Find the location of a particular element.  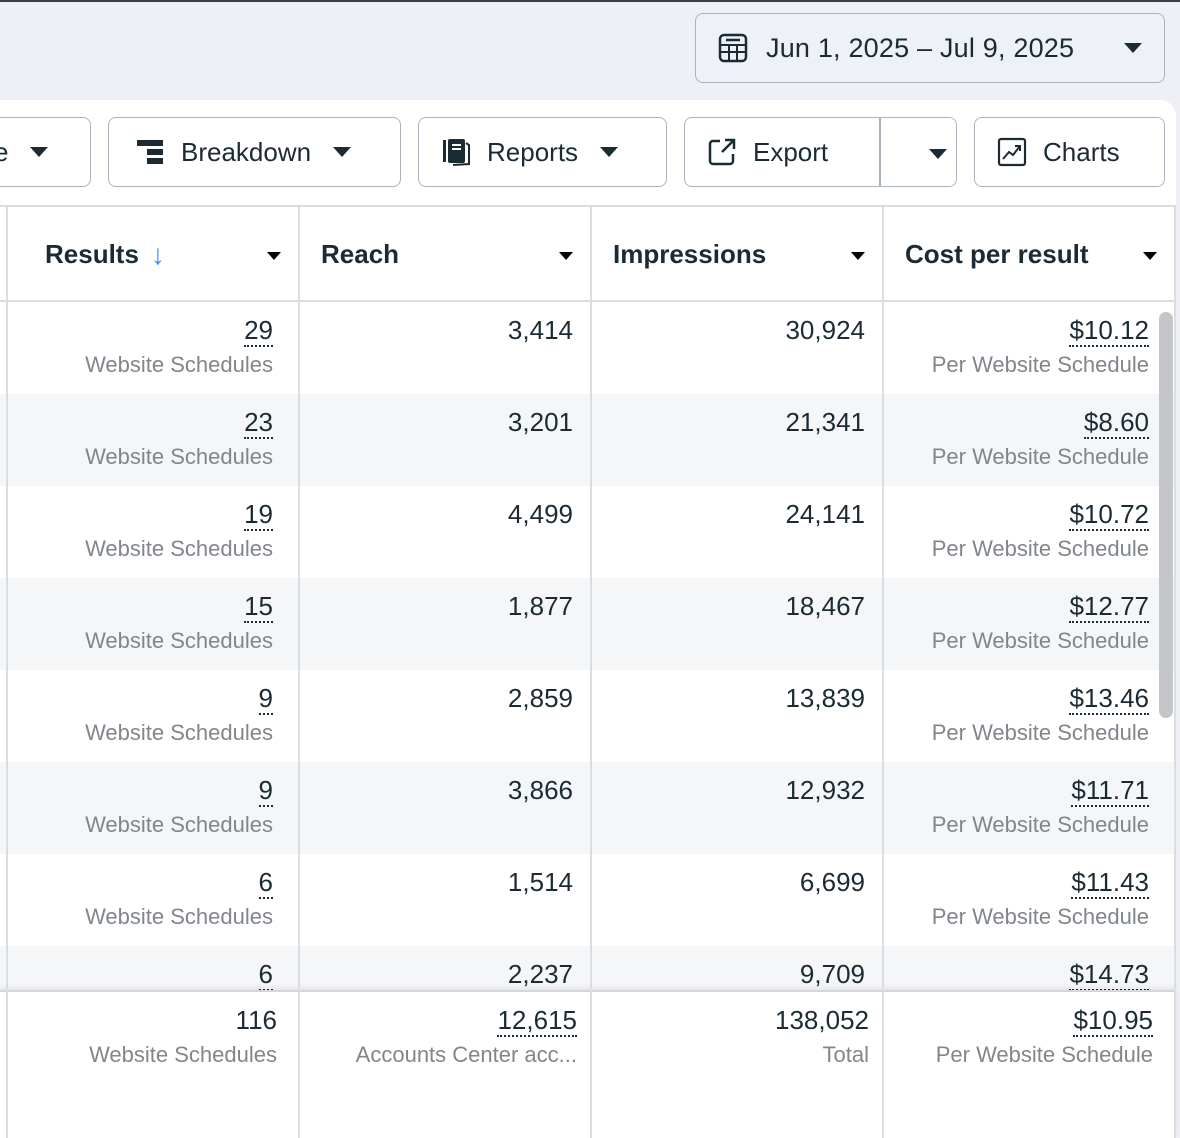

impressions-value: 24,141 is located at coordinates (825, 514).